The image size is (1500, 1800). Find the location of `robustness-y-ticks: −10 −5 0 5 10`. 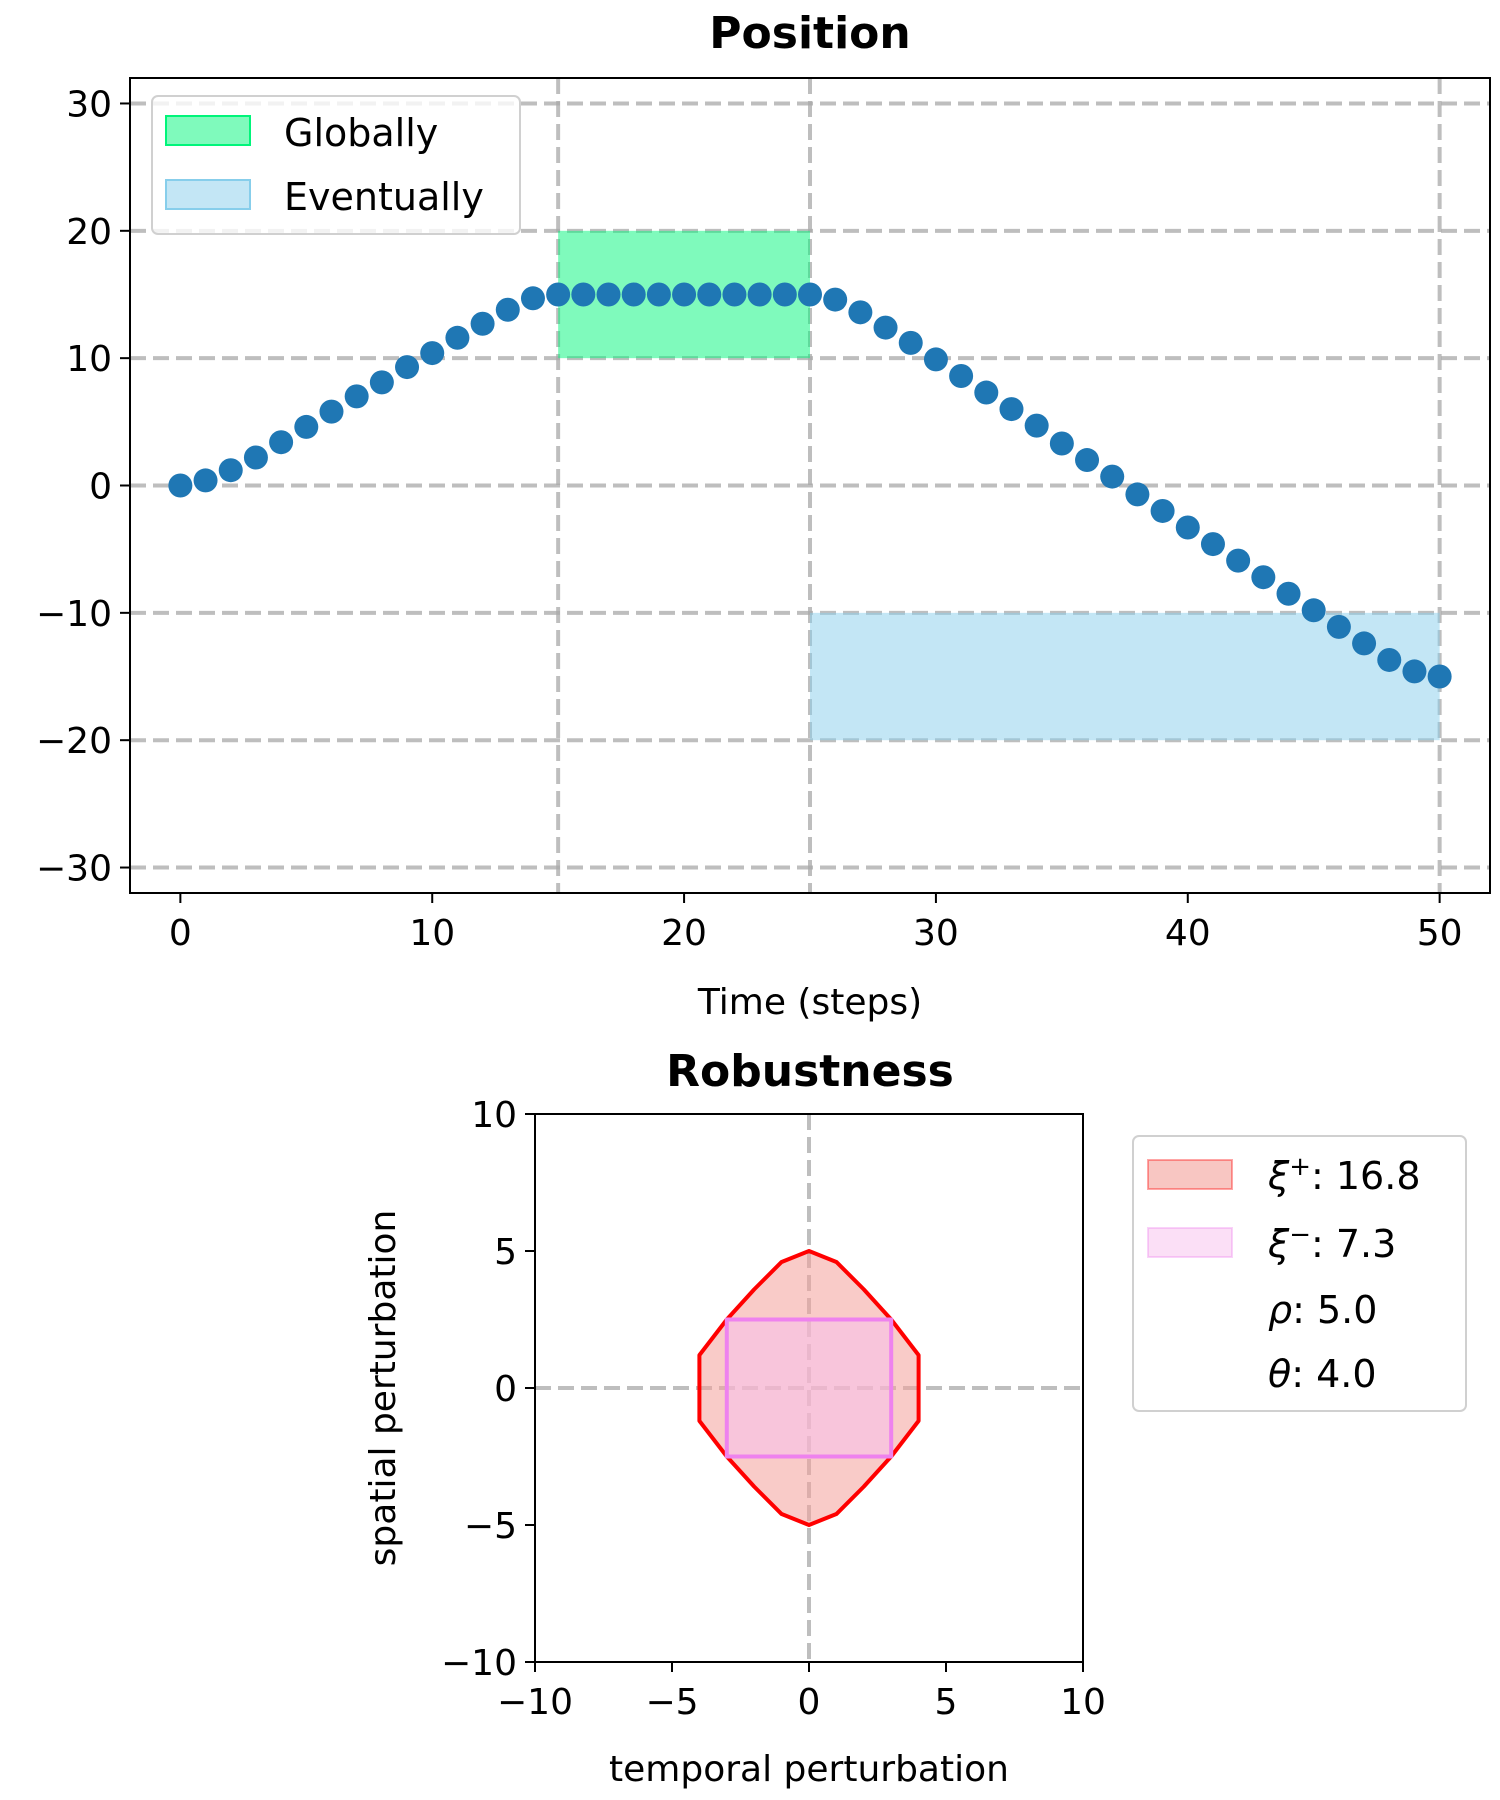

robustness-y-ticks: −10 −5 0 5 10 is located at coordinates (488, 1389).